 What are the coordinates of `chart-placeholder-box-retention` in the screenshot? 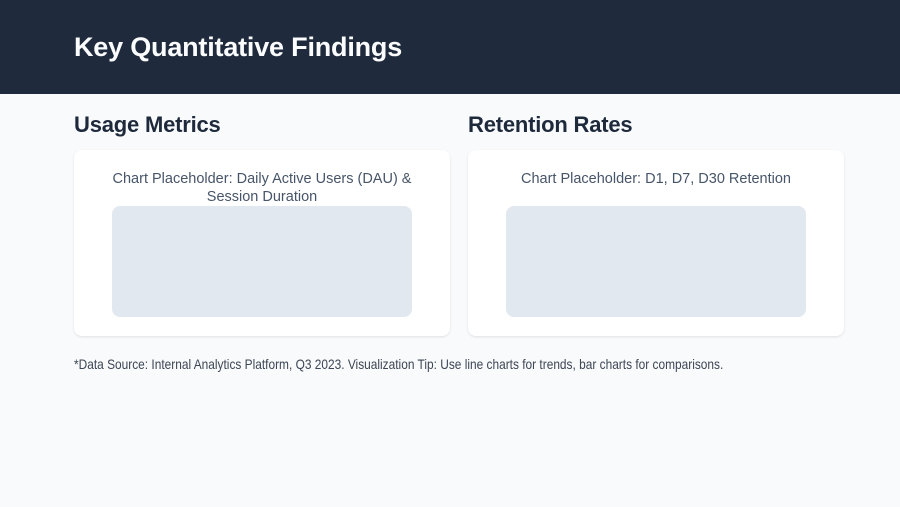 It's located at (656, 261).